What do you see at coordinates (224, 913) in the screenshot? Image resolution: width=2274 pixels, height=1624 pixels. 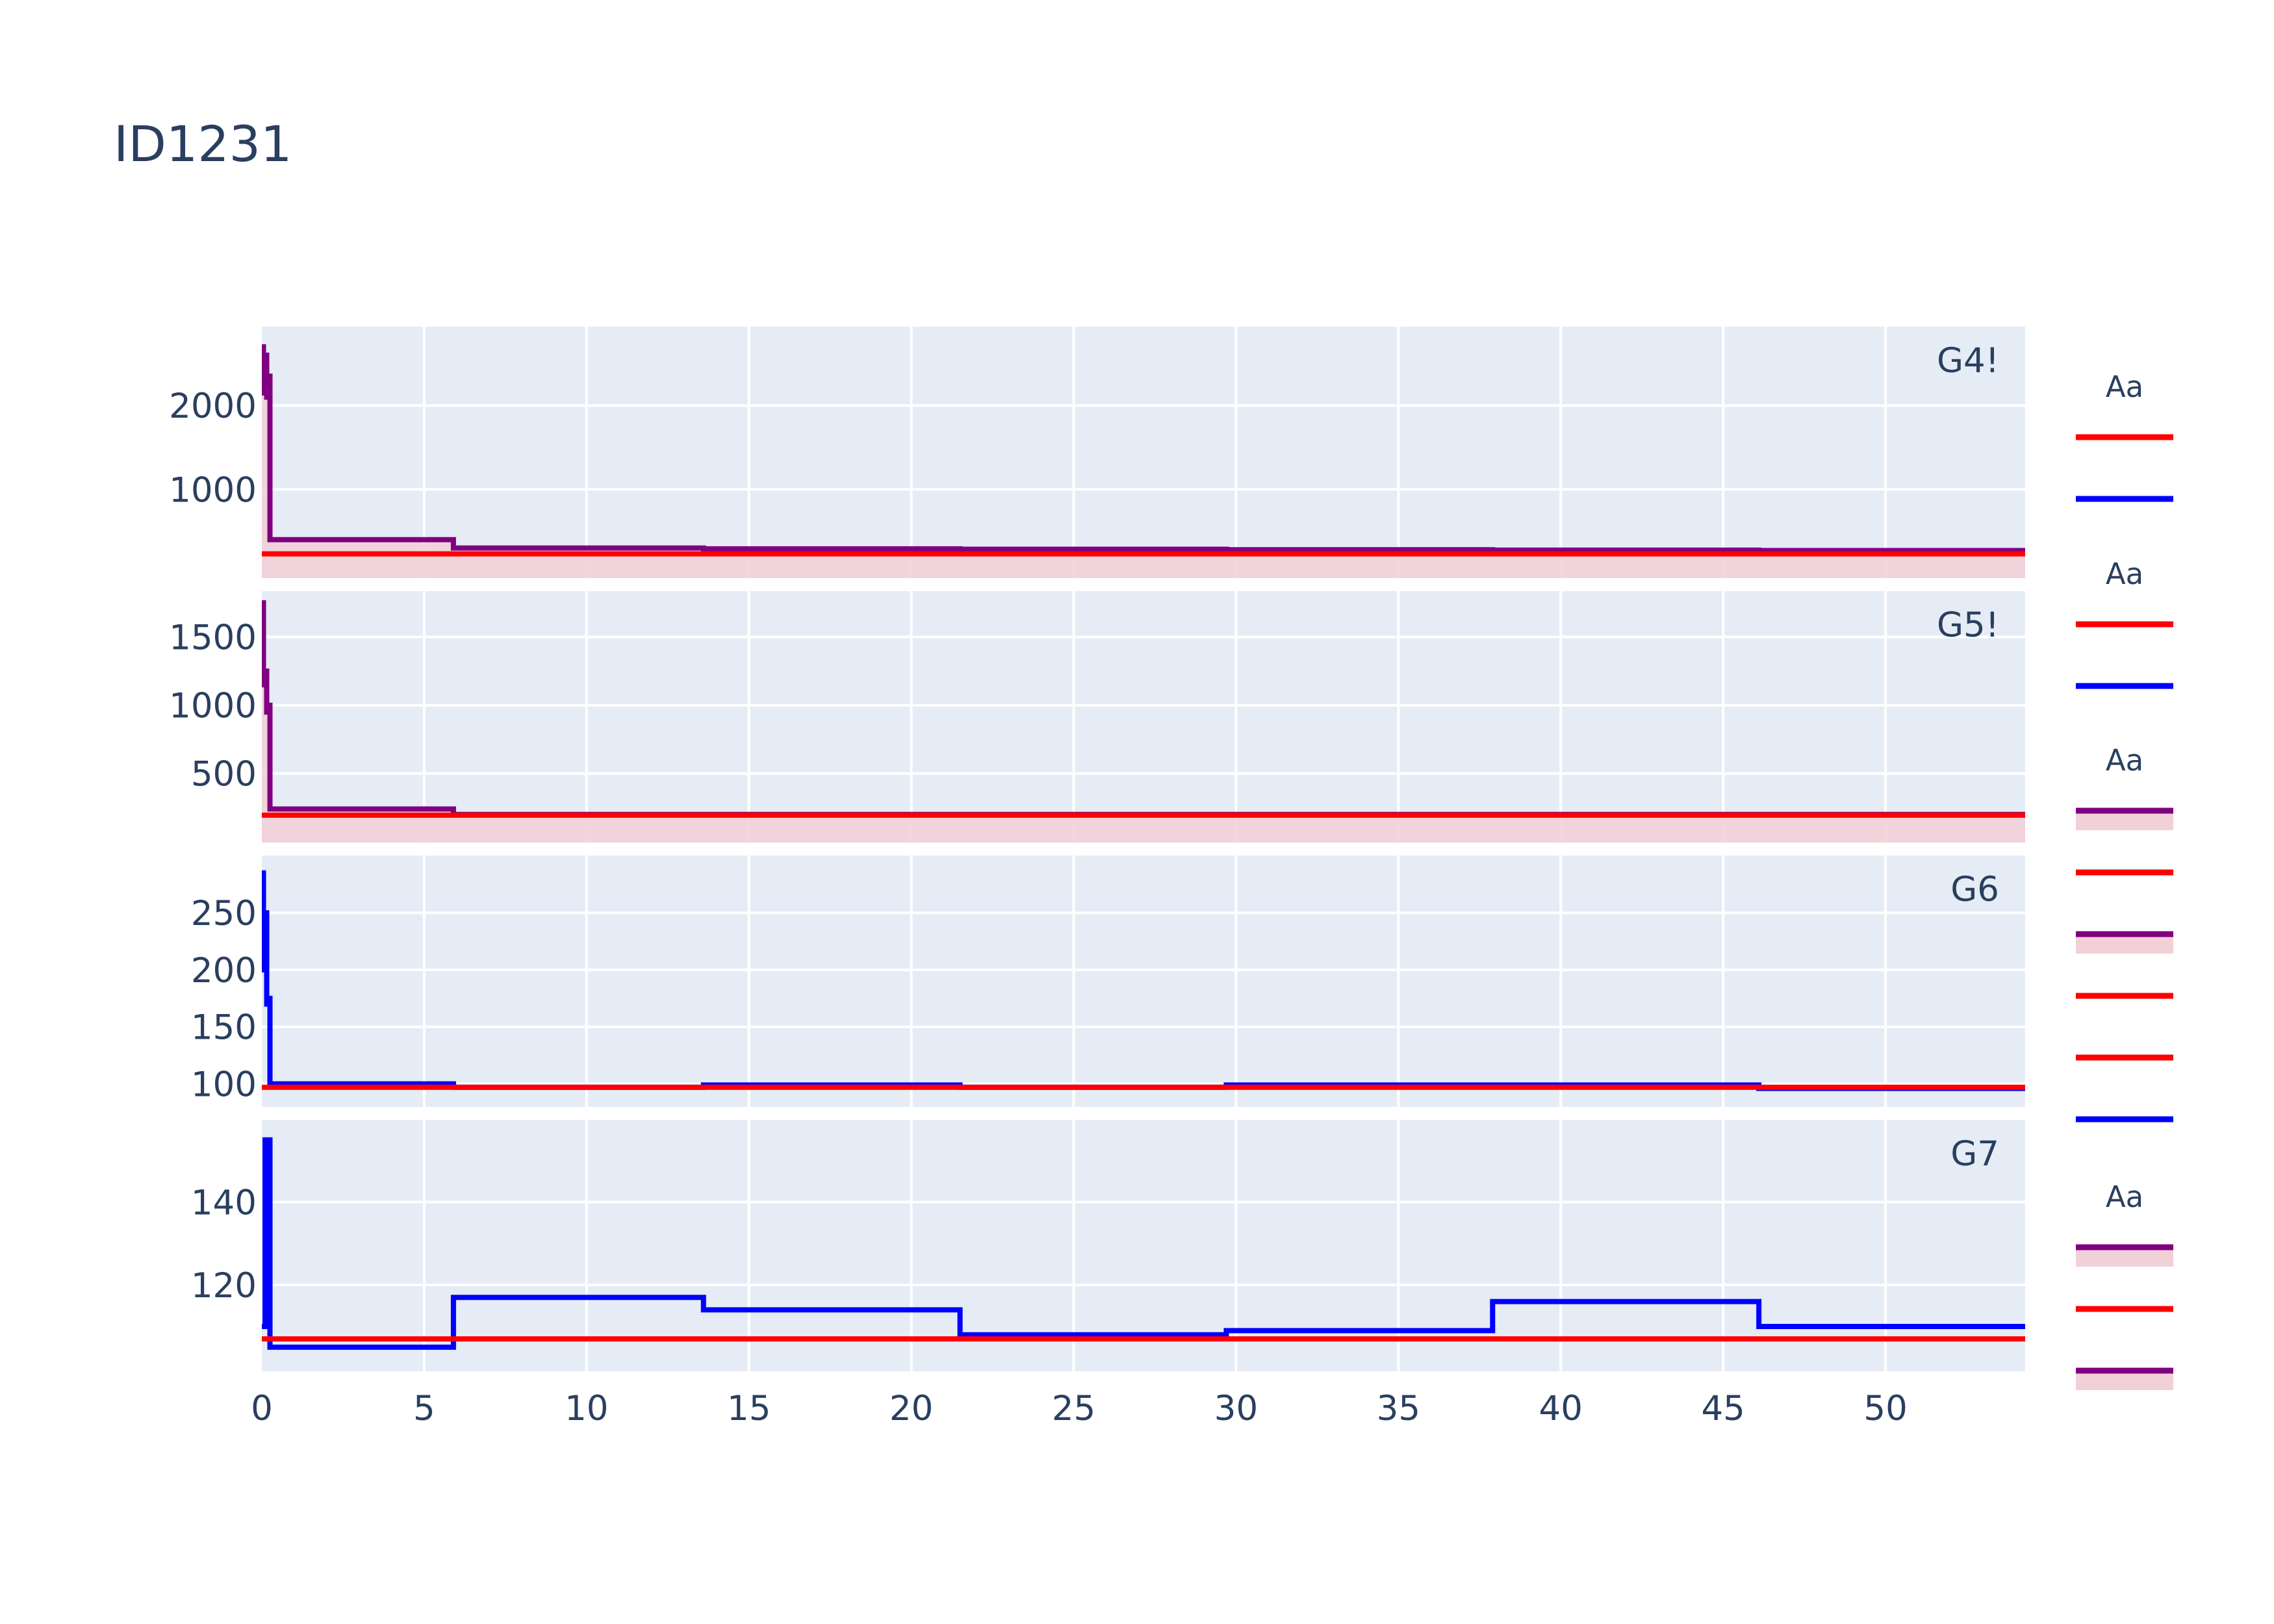 I see `y-tick-label: 250` at bounding box center [224, 913].